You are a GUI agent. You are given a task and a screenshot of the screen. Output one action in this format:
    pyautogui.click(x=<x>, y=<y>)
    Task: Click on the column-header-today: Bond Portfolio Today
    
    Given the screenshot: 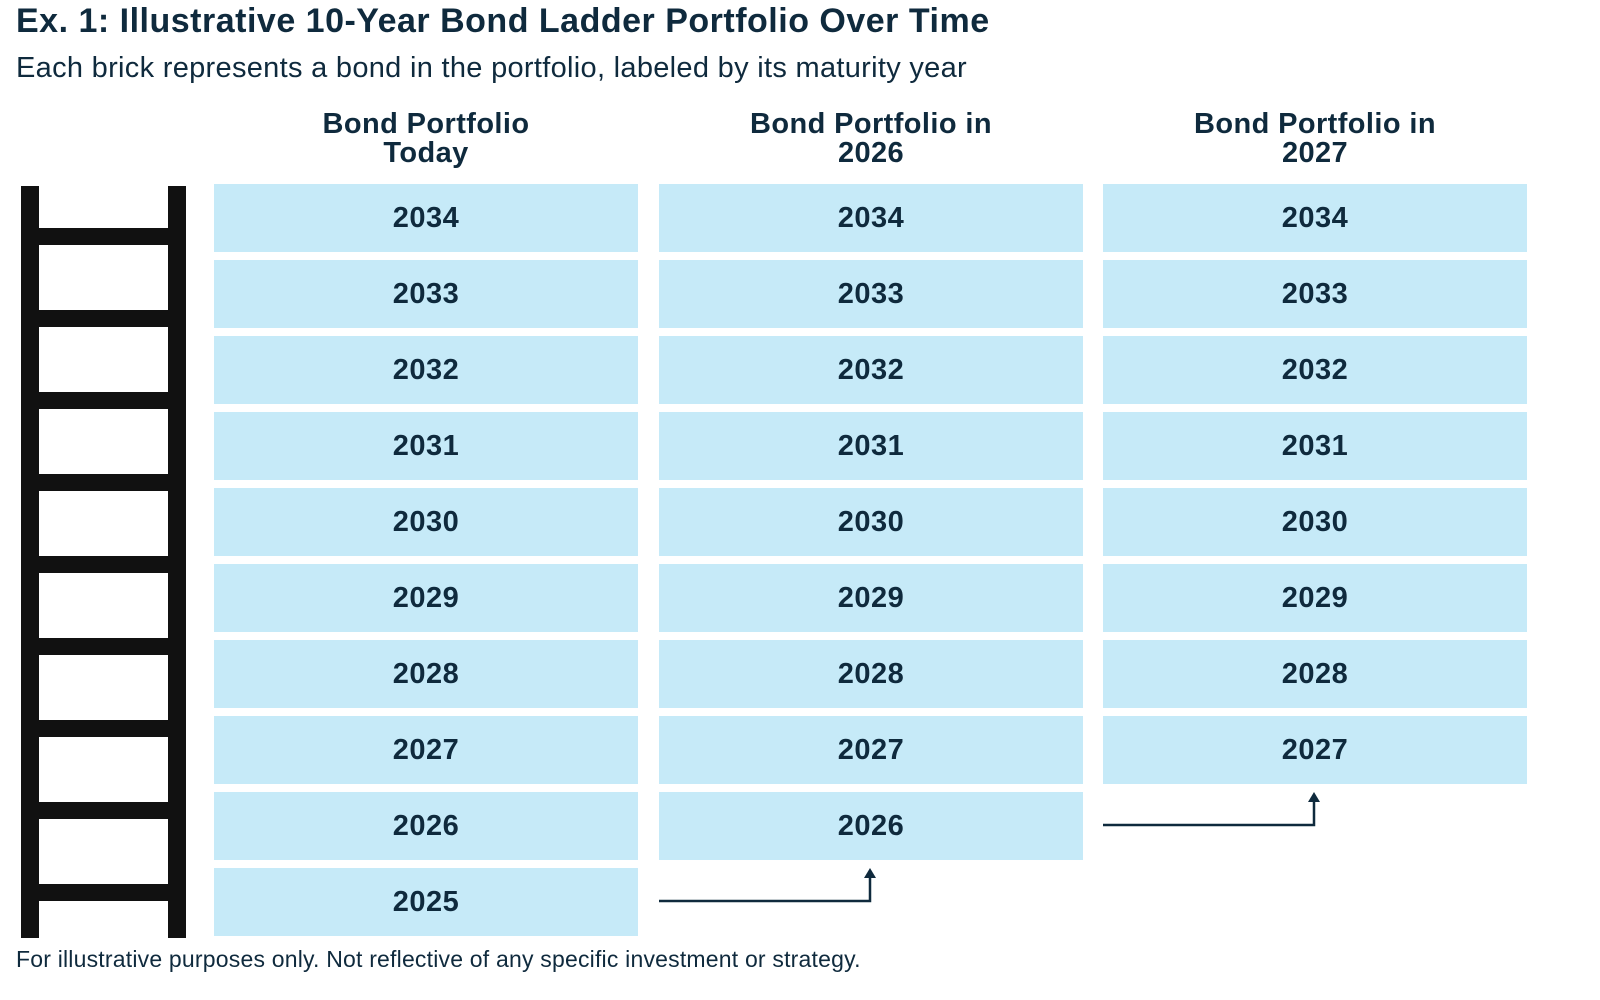 What is the action you would take?
    pyautogui.click(x=426, y=141)
    